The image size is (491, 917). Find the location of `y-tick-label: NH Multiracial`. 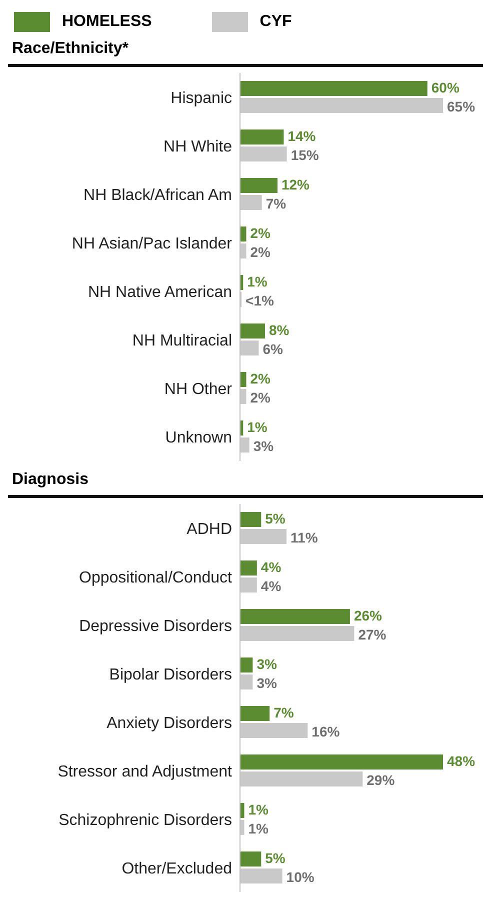

y-tick-label: NH Multiracial is located at coordinates (182, 341).